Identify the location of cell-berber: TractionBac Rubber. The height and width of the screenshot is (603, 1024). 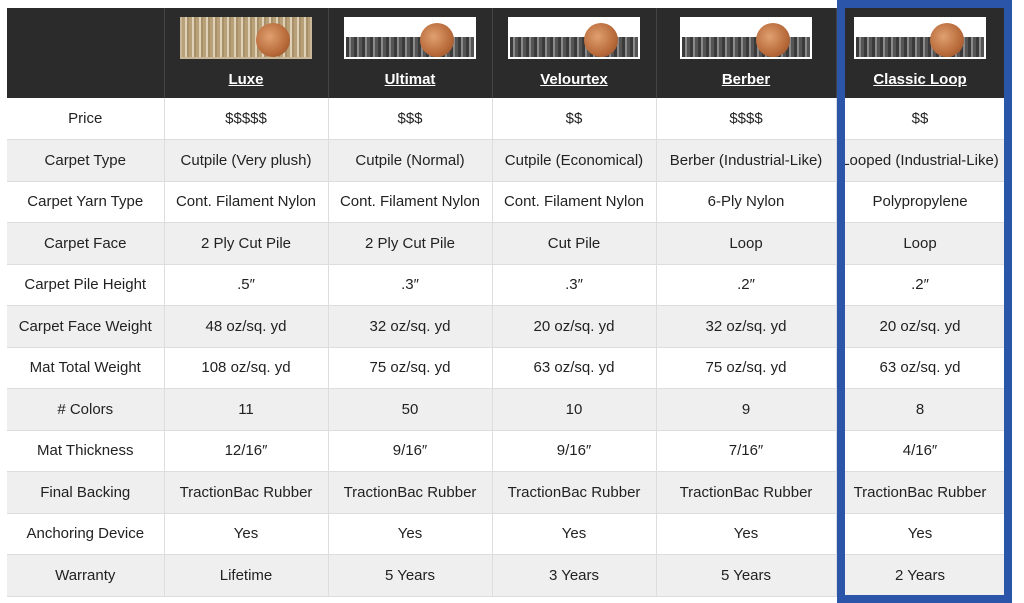
(746, 492).